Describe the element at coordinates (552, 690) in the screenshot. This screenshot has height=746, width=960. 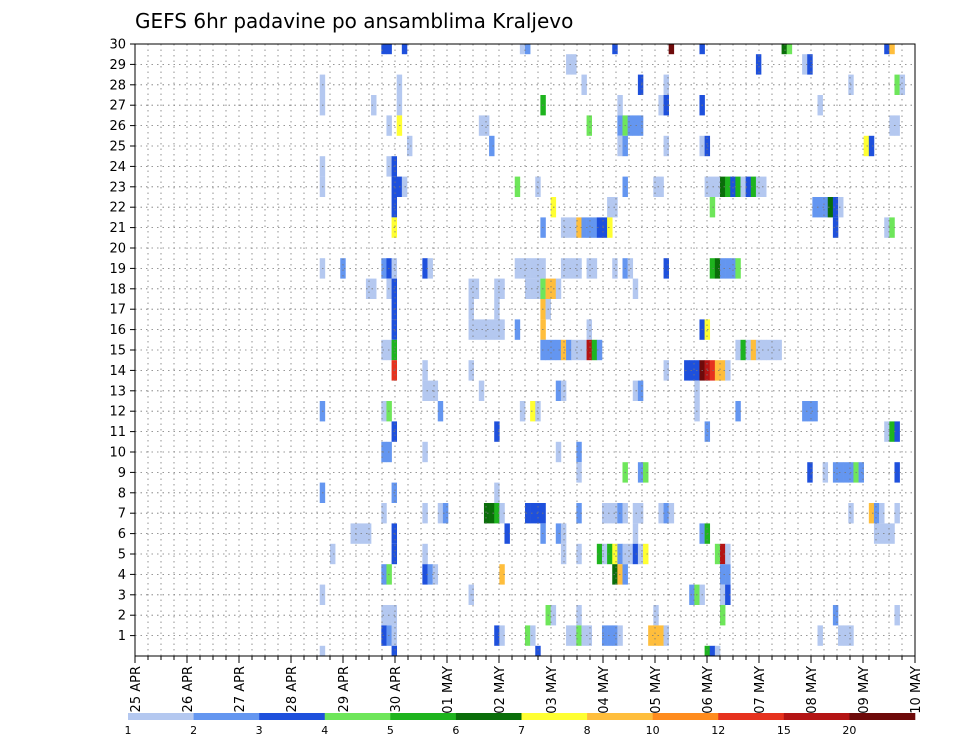
I see `x-tick-label: 03 MAY` at that location.